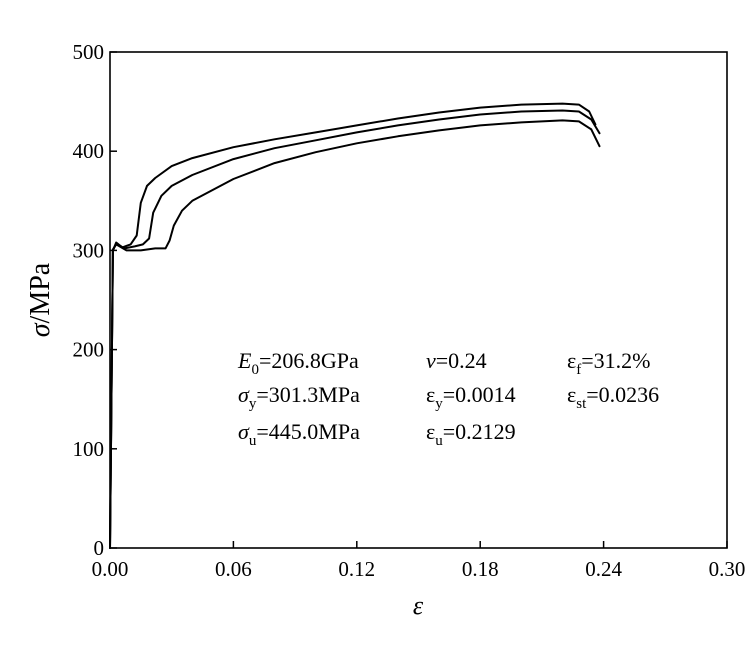 This screenshot has height=659, width=750. I want to click on annotation-epsst: εst=0.0236, so click(613, 397).